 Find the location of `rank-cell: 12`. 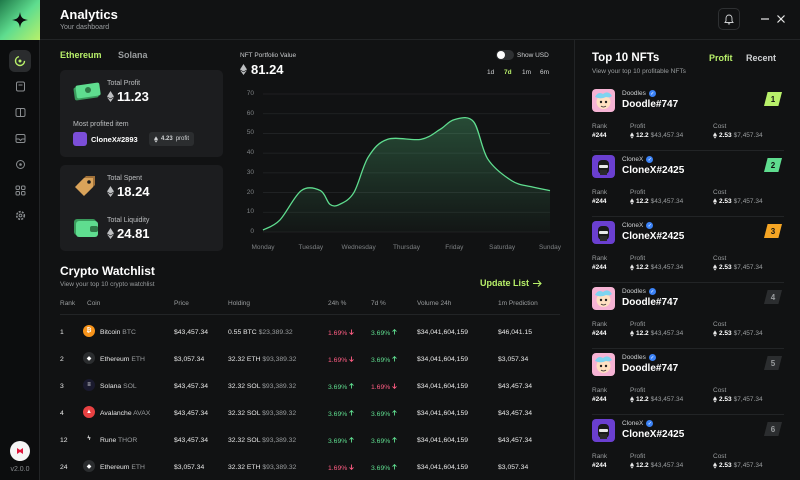

rank-cell: 12 is located at coordinates (64, 440).